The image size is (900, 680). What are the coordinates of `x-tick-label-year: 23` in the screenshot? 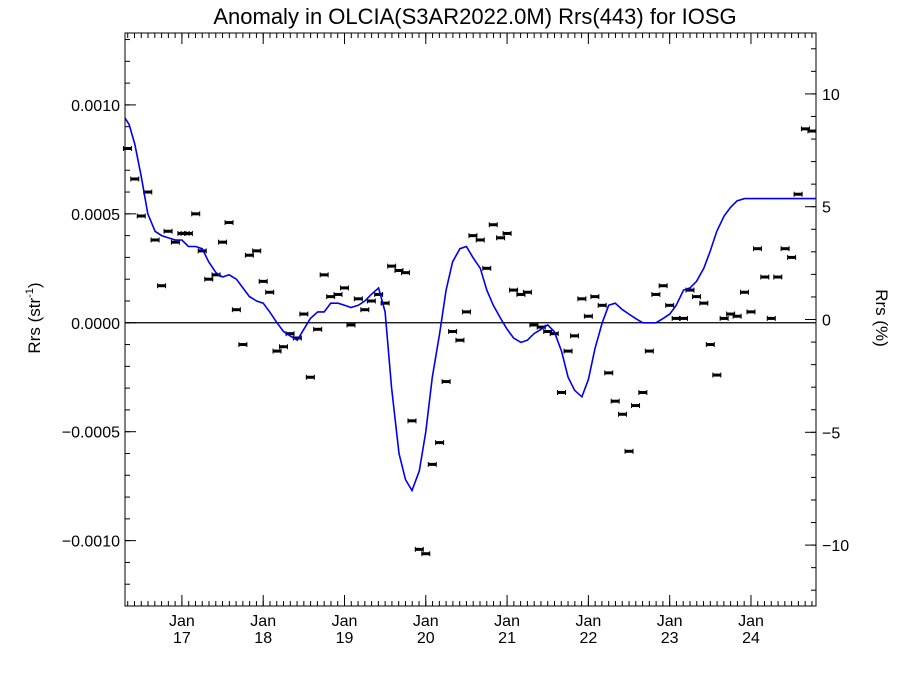 It's located at (670, 638).